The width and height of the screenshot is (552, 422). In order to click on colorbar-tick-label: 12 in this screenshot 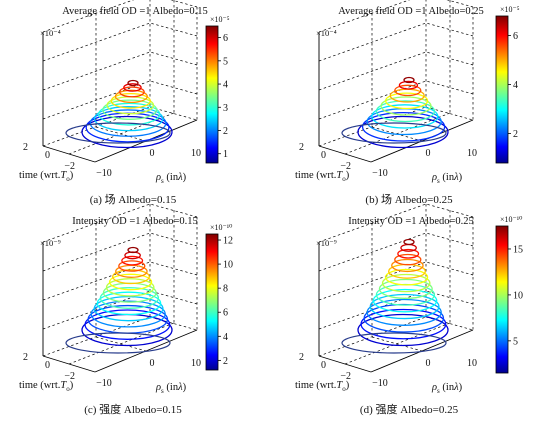, I will do `click(228, 241)`.